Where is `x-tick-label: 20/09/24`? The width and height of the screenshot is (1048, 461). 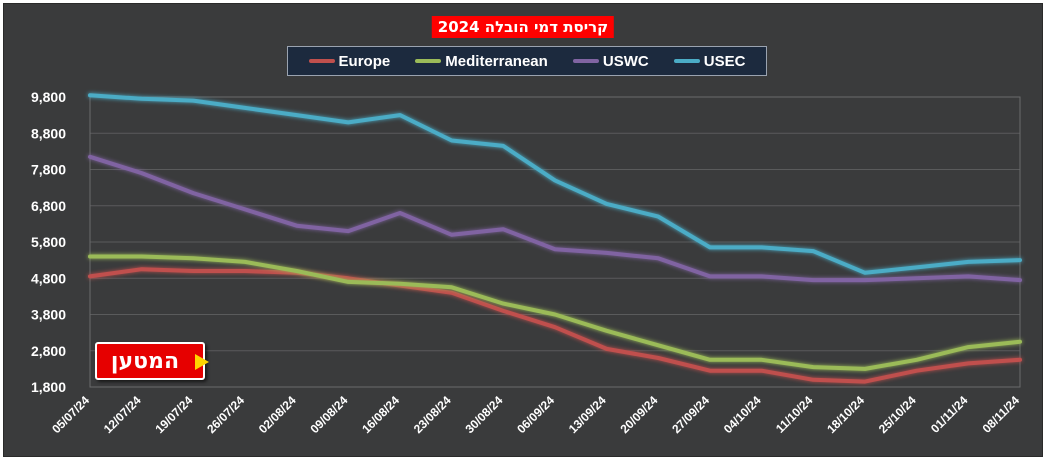
x-tick-label: 20/09/24 is located at coordinates (639, 414).